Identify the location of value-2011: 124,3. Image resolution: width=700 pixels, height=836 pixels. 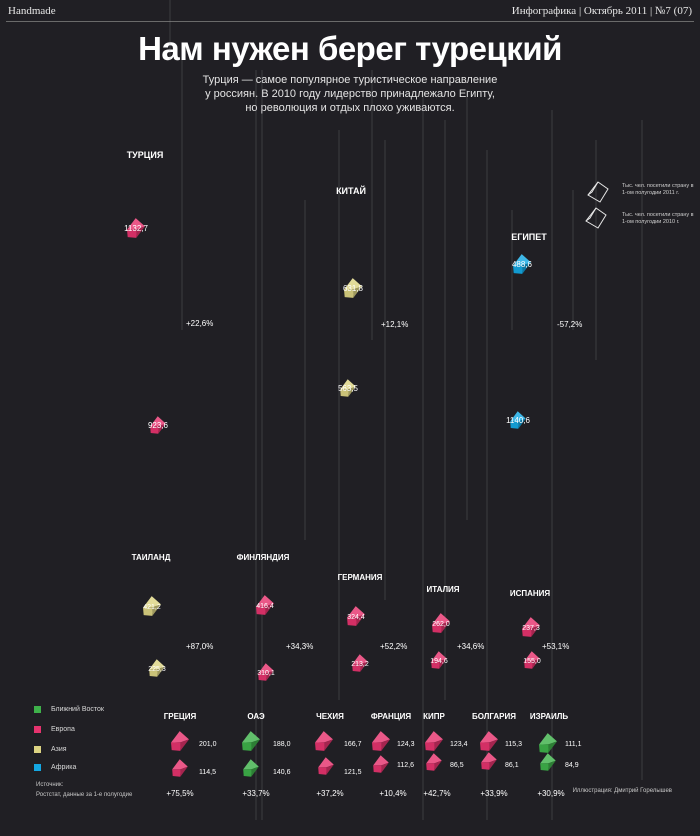
(406, 744).